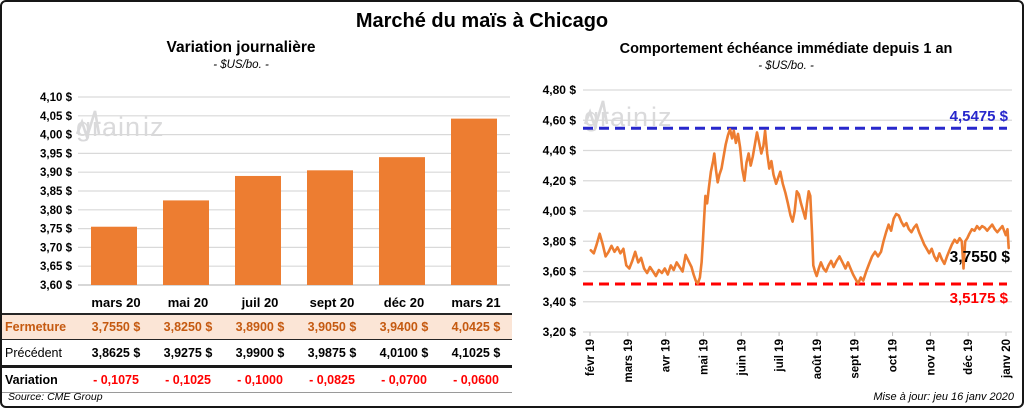 This screenshot has width=1024, height=408. What do you see at coordinates (188, 380) in the screenshot?
I see `table-cell: - 0,1025` at bounding box center [188, 380].